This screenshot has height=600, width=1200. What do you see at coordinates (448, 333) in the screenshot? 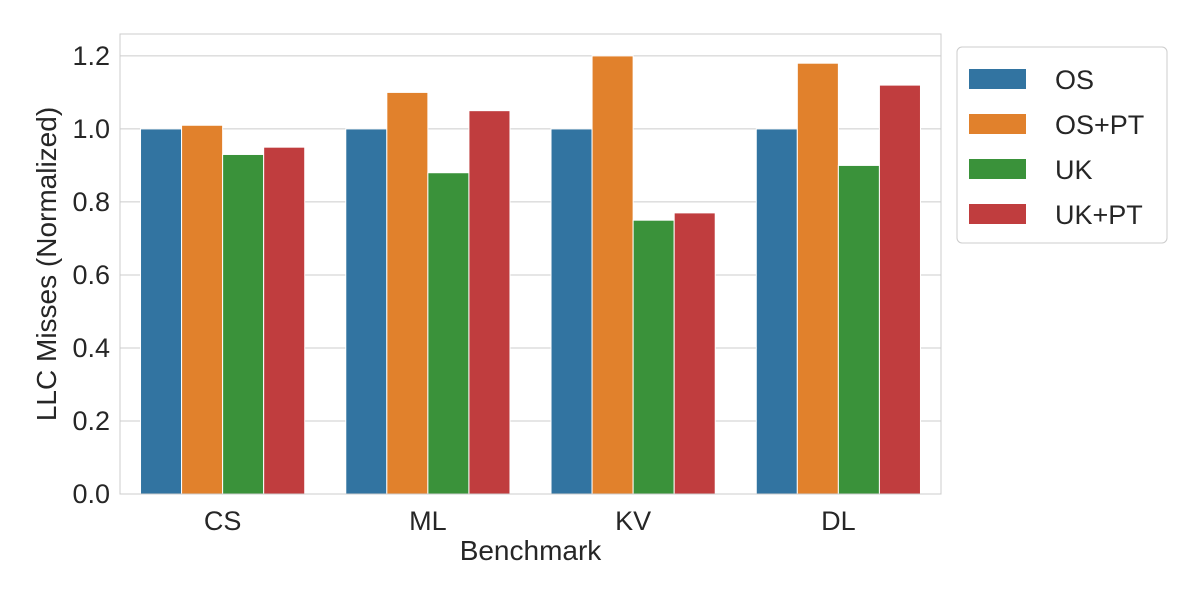
I see `bar-ml-uk` at bounding box center [448, 333].